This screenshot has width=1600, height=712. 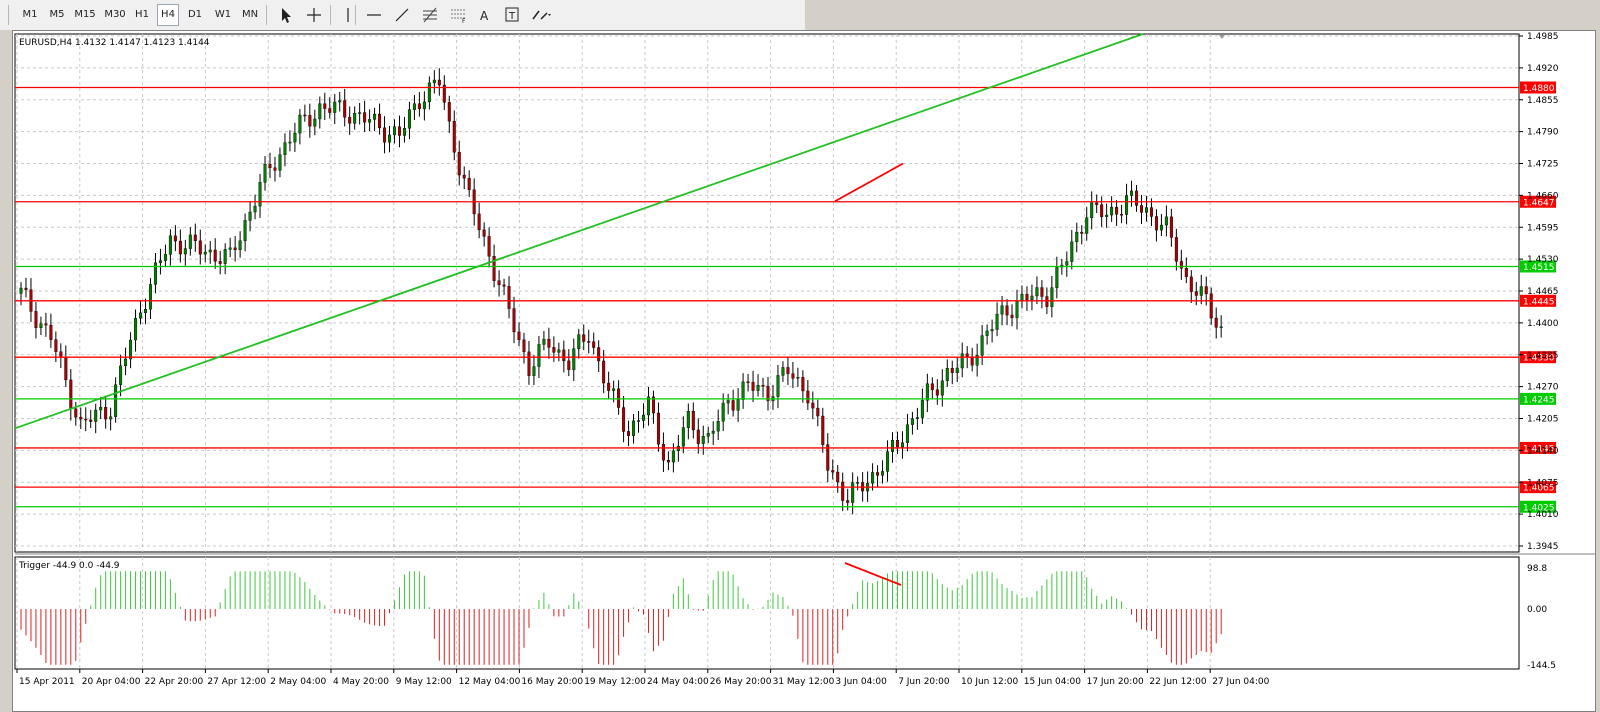 What do you see at coordinates (85, 14) in the screenshot?
I see `timeframe-button-m15: M15` at bounding box center [85, 14].